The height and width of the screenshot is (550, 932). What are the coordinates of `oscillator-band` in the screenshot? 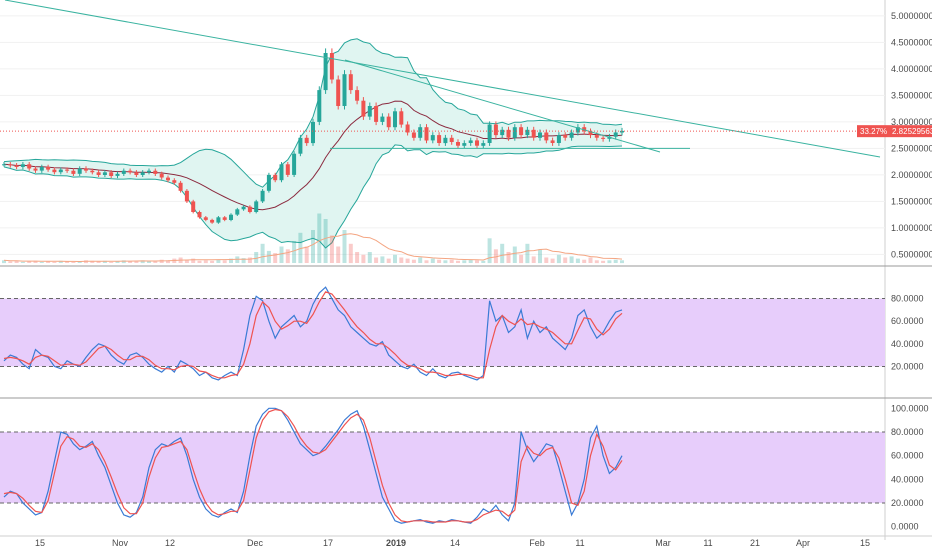 It's located at (442, 332).